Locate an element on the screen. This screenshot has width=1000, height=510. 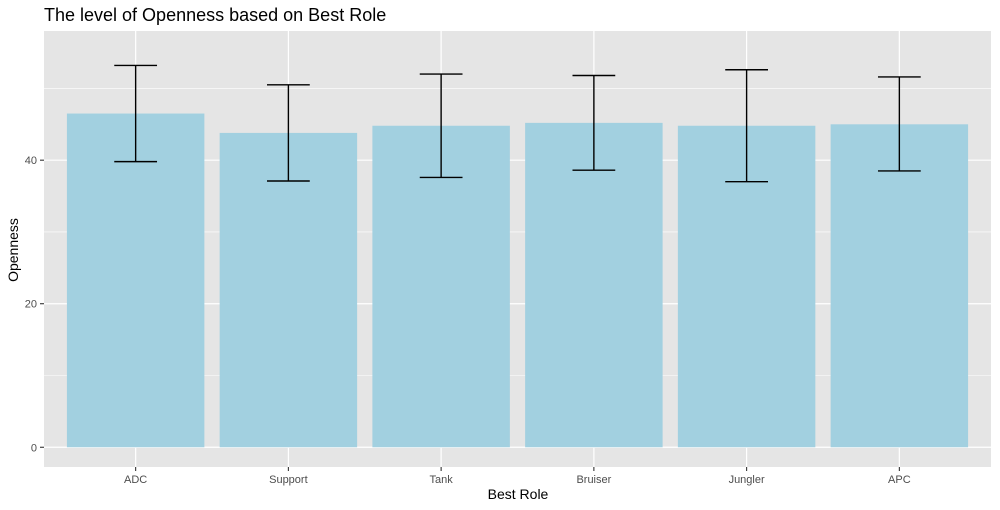
x-tick-label: Tank is located at coordinates (442, 480).